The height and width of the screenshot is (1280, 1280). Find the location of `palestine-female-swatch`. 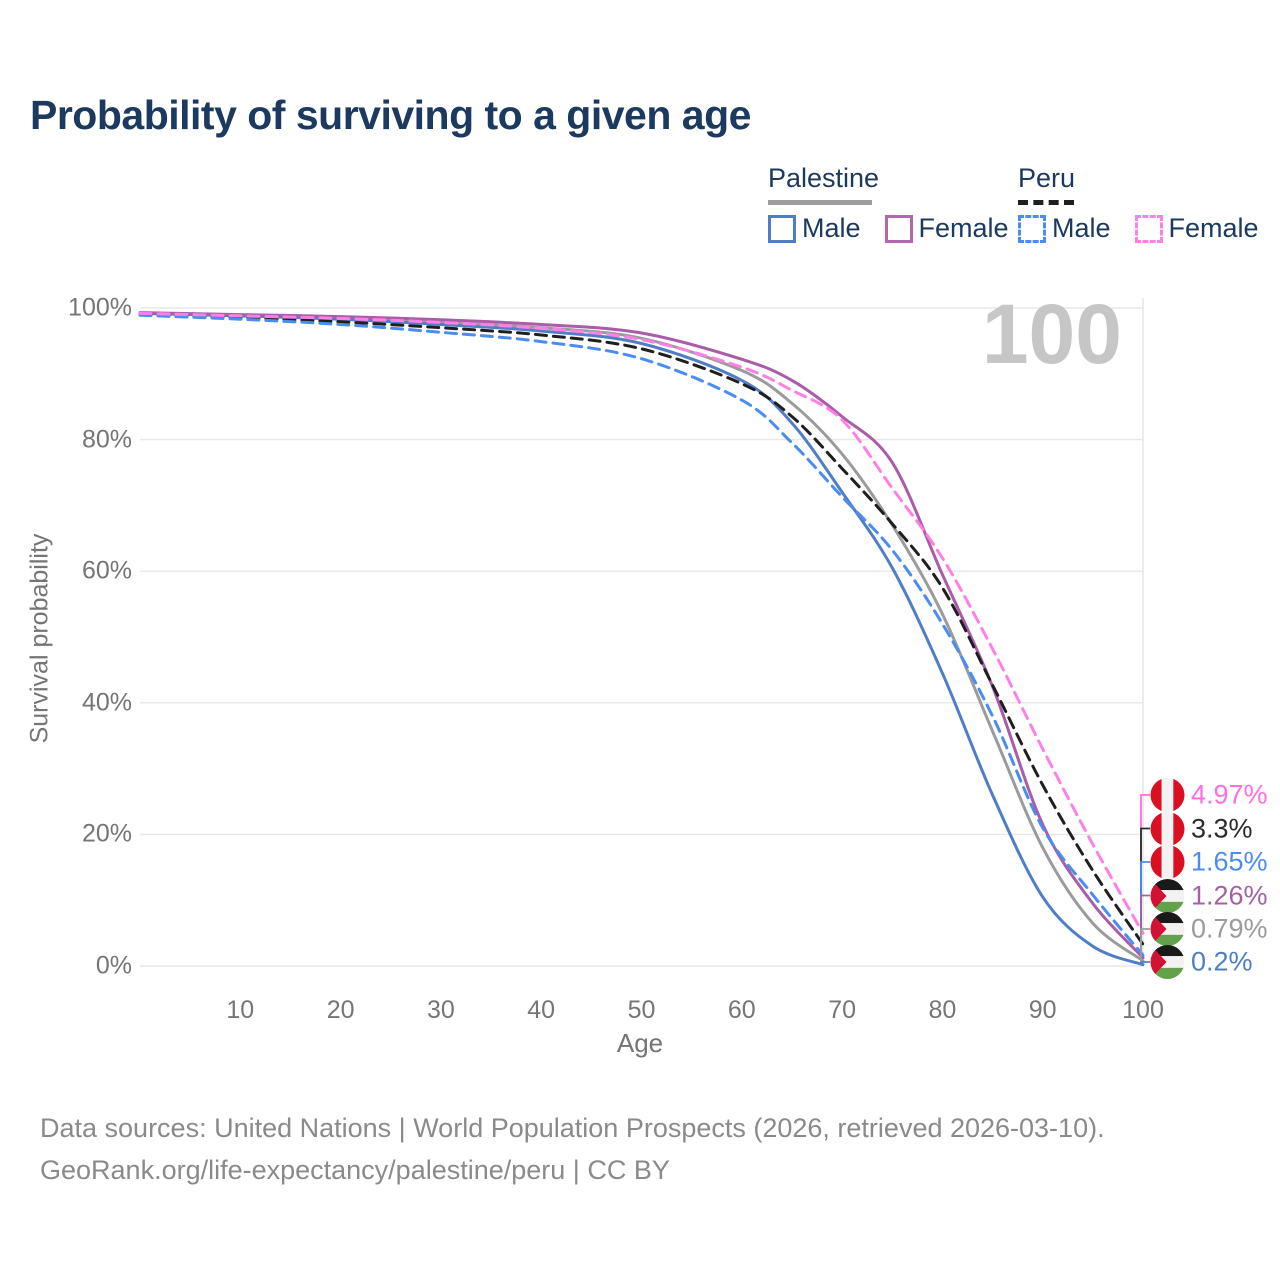

palestine-female-swatch is located at coordinates (898, 228).